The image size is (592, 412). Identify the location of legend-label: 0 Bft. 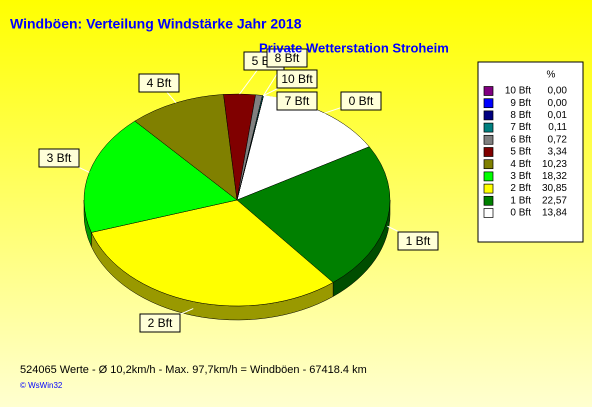
(520, 213).